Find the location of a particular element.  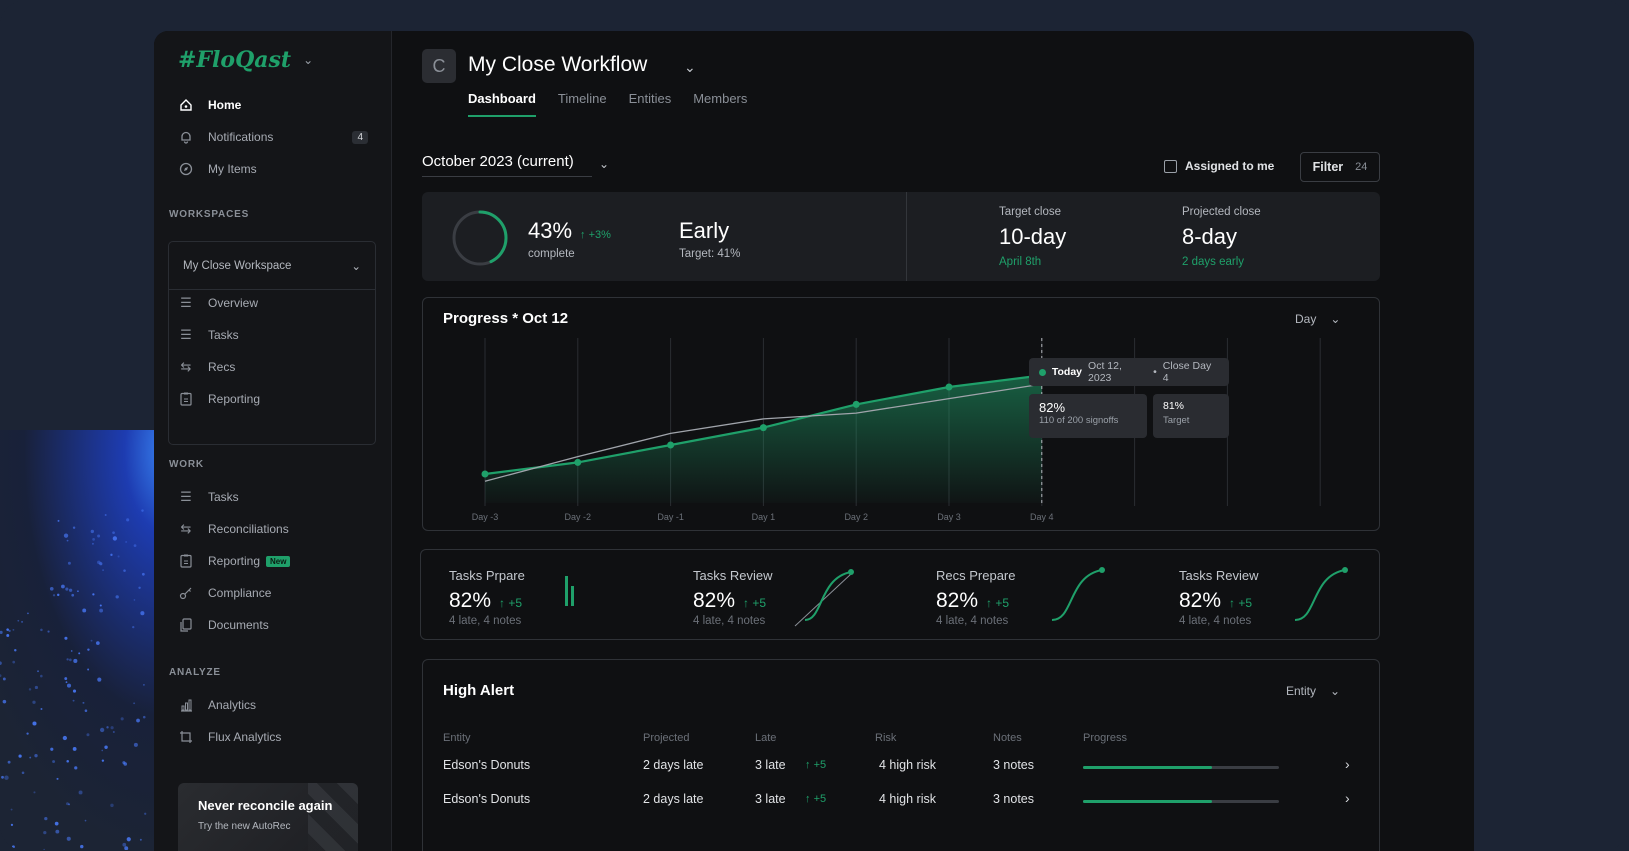

sidebar-item-my-items: My Items is located at coordinates (273, 169).